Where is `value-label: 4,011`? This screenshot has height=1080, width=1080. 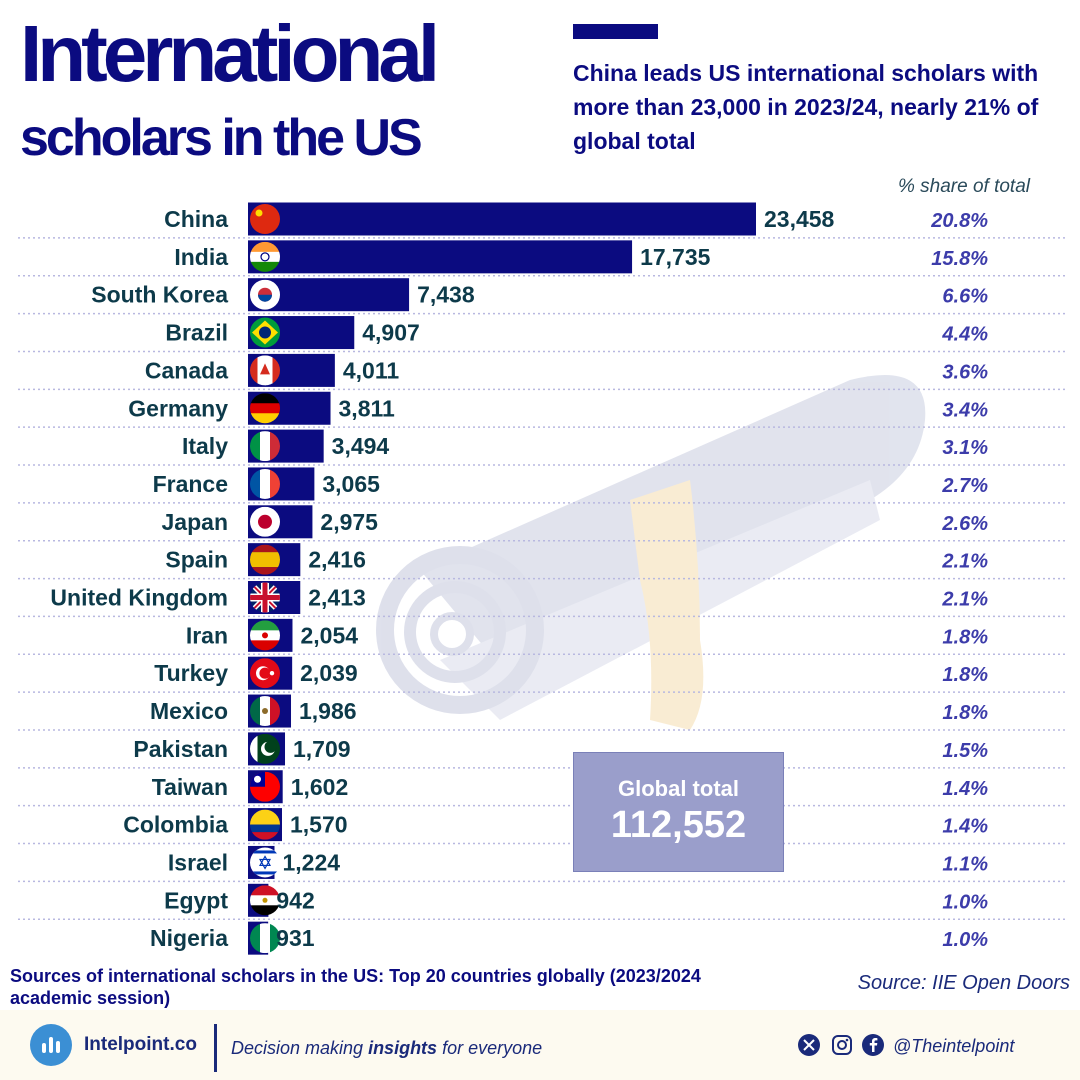 value-label: 4,011 is located at coordinates (371, 370).